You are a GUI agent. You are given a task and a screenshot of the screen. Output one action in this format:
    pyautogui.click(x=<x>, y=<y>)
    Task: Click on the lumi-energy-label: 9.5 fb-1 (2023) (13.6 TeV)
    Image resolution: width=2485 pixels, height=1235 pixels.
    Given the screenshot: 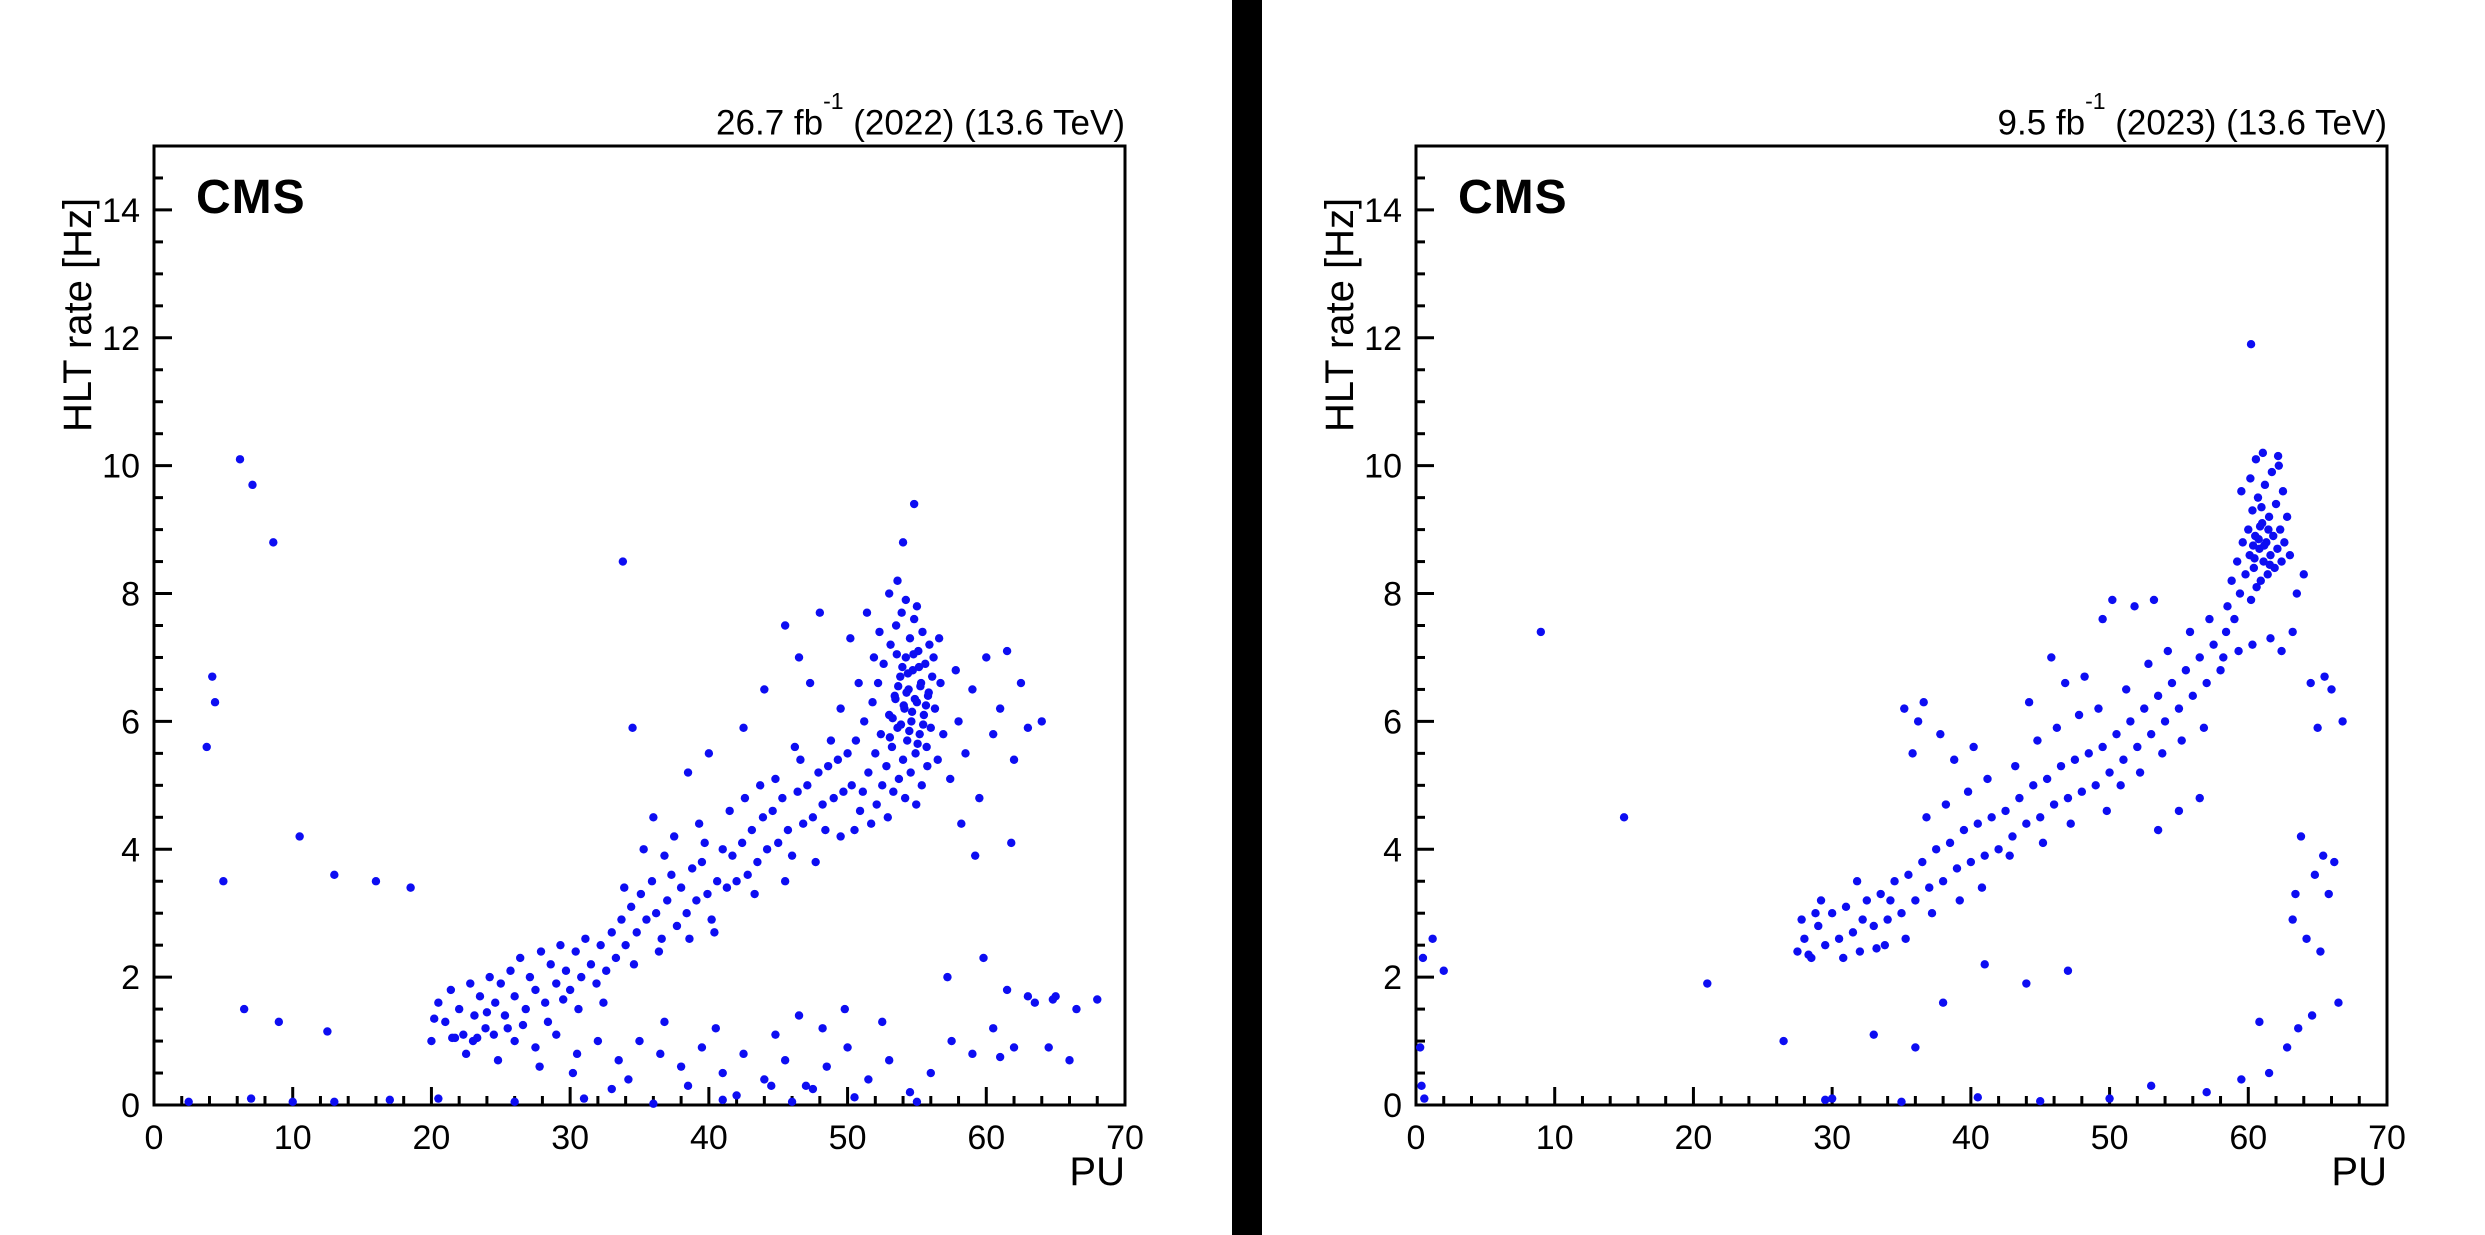 What is the action you would take?
    pyautogui.click(x=1824, y=116)
    